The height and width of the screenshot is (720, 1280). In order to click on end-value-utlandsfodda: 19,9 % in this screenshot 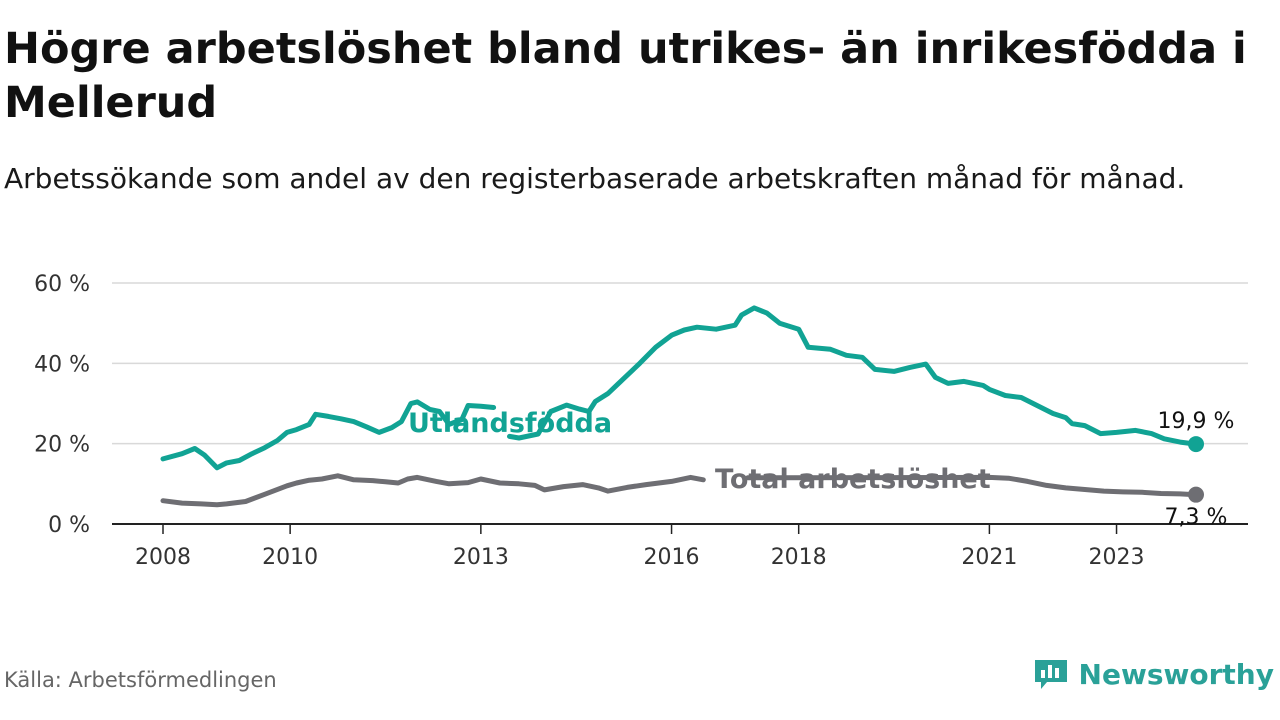, I will do `click(1196, 421)`.